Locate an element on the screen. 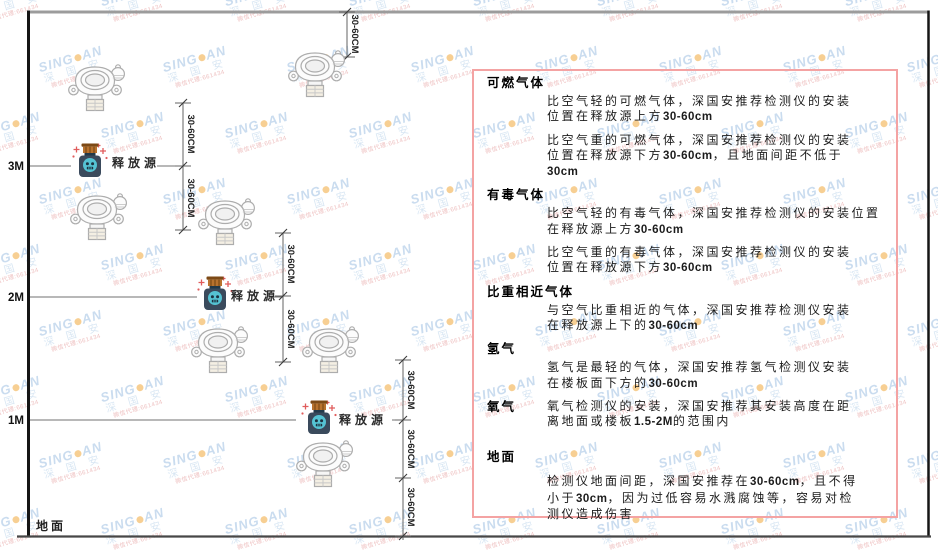 This screenshot has width=938, height=553. panel-section: 氢气氢气是最轻的气体，深国安推荐氢气检测仪安装 在楼板面下方的30-60cm is located at coordinates (685, 366).